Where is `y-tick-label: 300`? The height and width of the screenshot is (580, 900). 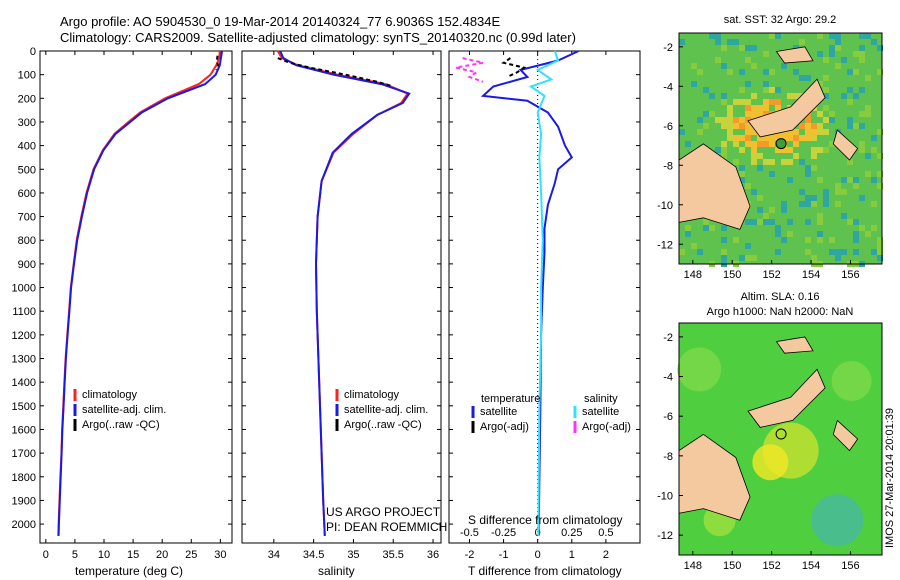
y-tick-label: 300 is located at coordinates (27, 123).